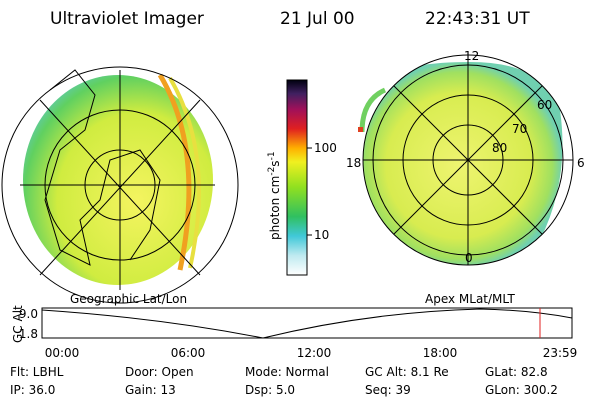 This screenshot has width=600, height=400. I want to click on lat-label: 80, so click(499, 148).